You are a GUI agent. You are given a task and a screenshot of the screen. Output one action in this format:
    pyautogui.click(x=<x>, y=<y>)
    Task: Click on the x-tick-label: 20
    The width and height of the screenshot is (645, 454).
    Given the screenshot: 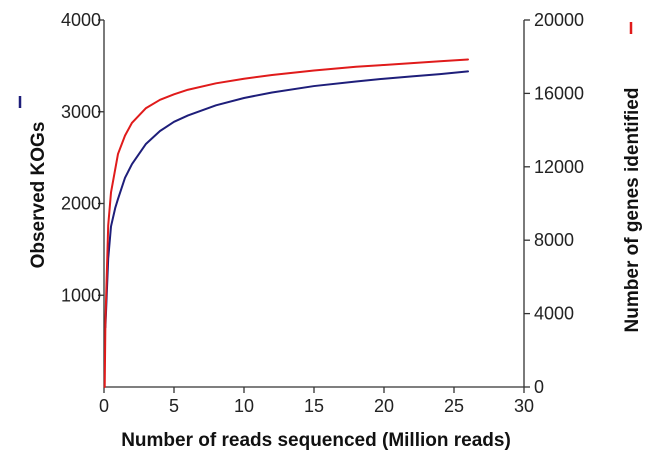 What is the action you would take?
    pyautogui.click(x=384, y=406)
    